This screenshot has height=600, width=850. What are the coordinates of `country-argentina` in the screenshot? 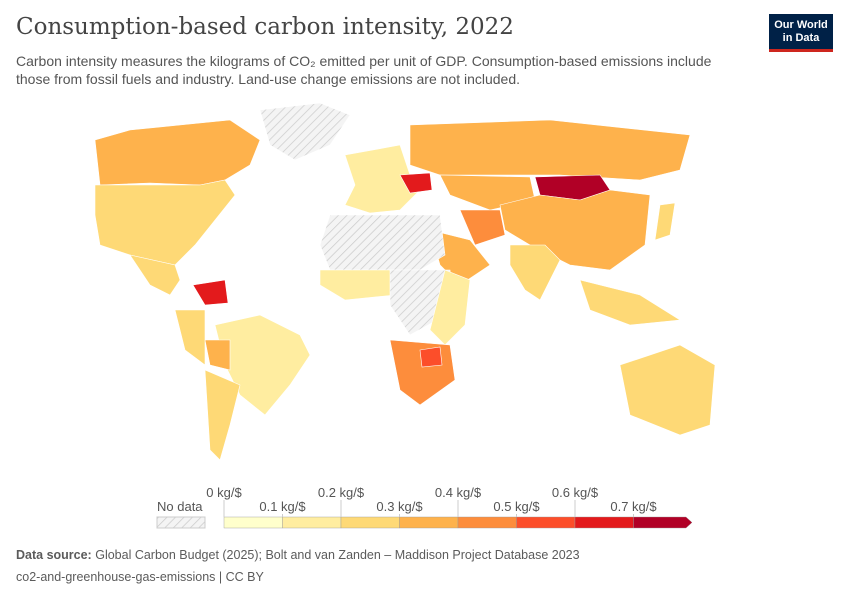 It's located at (222, 415).